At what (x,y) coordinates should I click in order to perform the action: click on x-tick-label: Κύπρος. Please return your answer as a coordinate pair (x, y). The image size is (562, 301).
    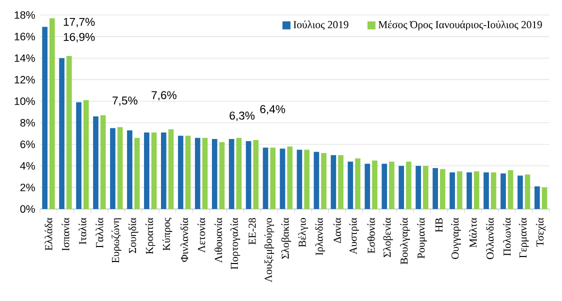
    Looking at the image, I should click on (167, 234).